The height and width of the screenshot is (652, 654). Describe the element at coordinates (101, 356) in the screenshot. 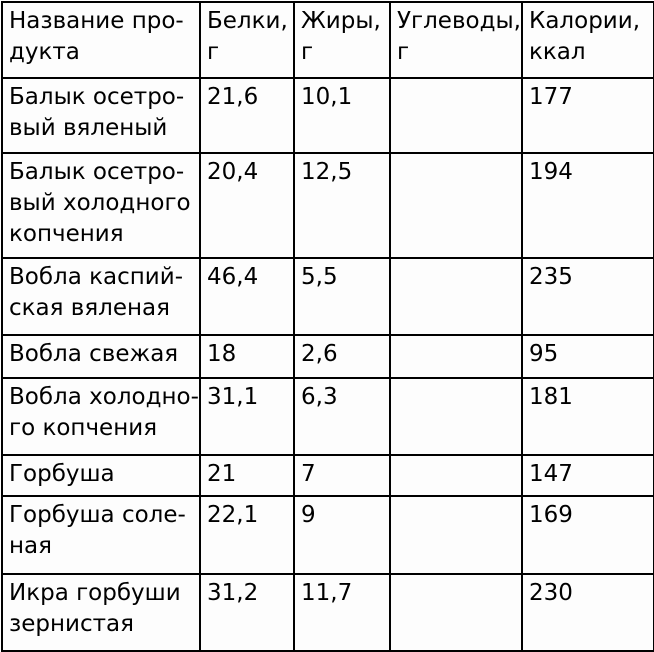

I see `cell-product: Вобла свежая` at that location.